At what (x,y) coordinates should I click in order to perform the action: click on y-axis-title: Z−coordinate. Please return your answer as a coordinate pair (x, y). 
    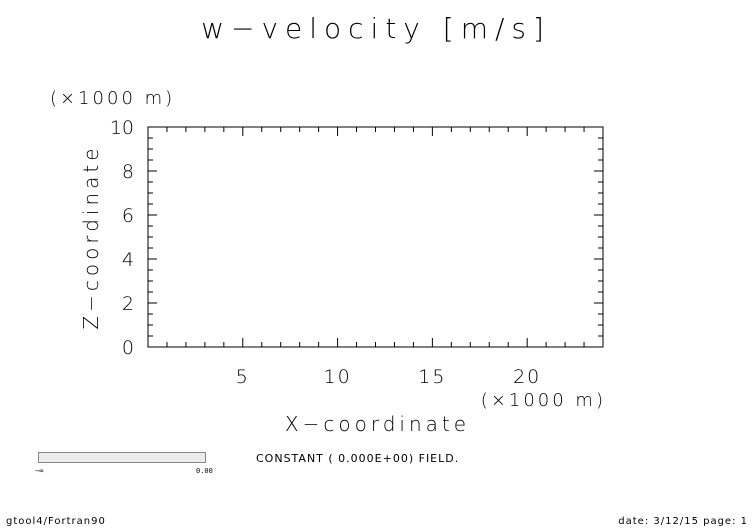
    Looking at the image, I should click on (91, 236).